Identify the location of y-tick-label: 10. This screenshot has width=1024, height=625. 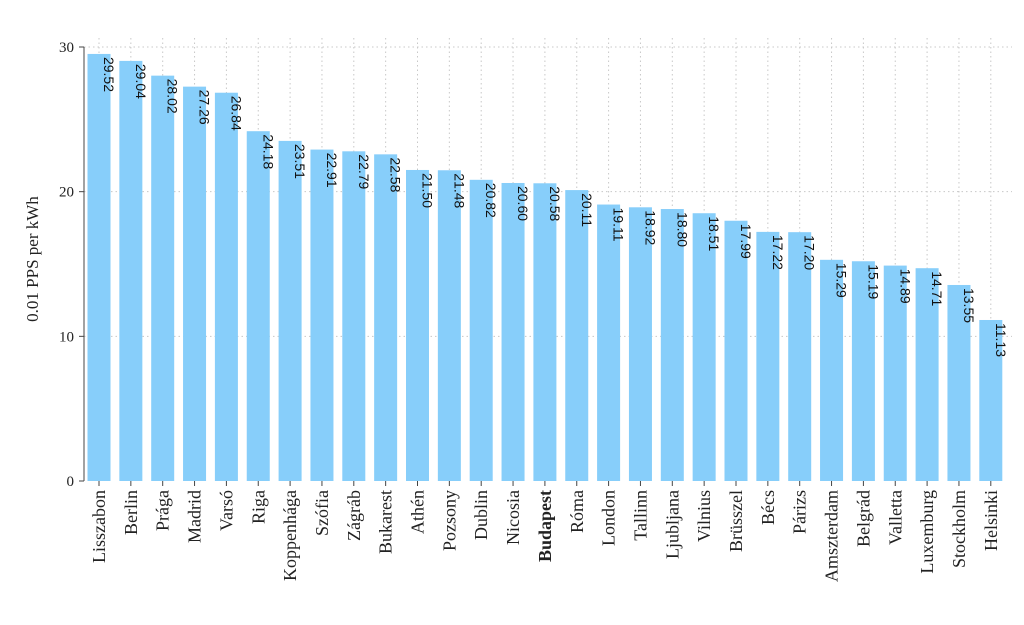
(66, 337).